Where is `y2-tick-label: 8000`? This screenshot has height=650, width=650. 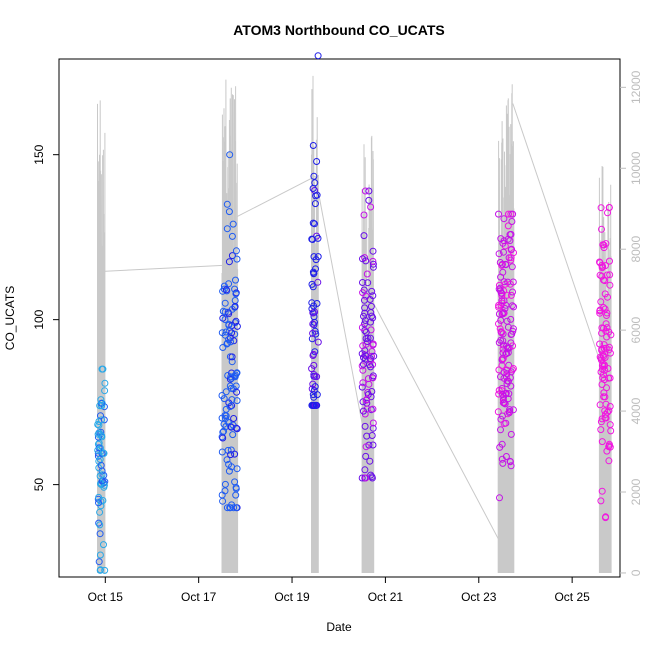 y2-tick-label: 8000 is located at coordinates (636, 249).